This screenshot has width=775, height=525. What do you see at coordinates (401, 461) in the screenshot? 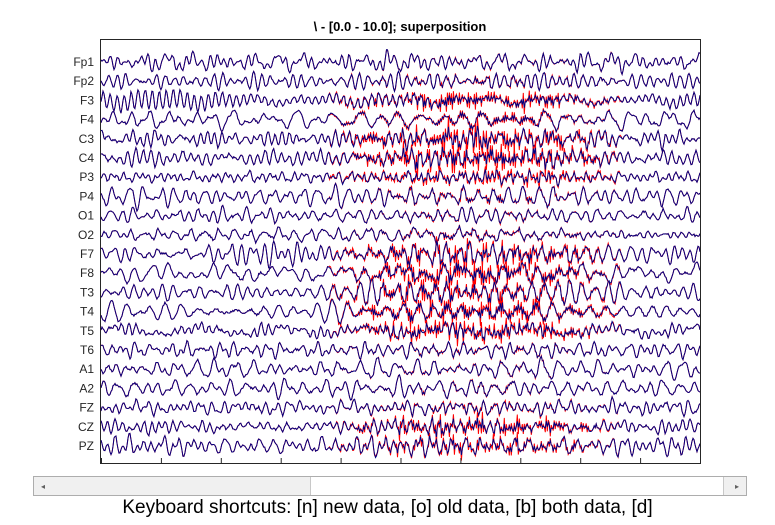
I see `x-ticks` at bounding box center [401, 461].